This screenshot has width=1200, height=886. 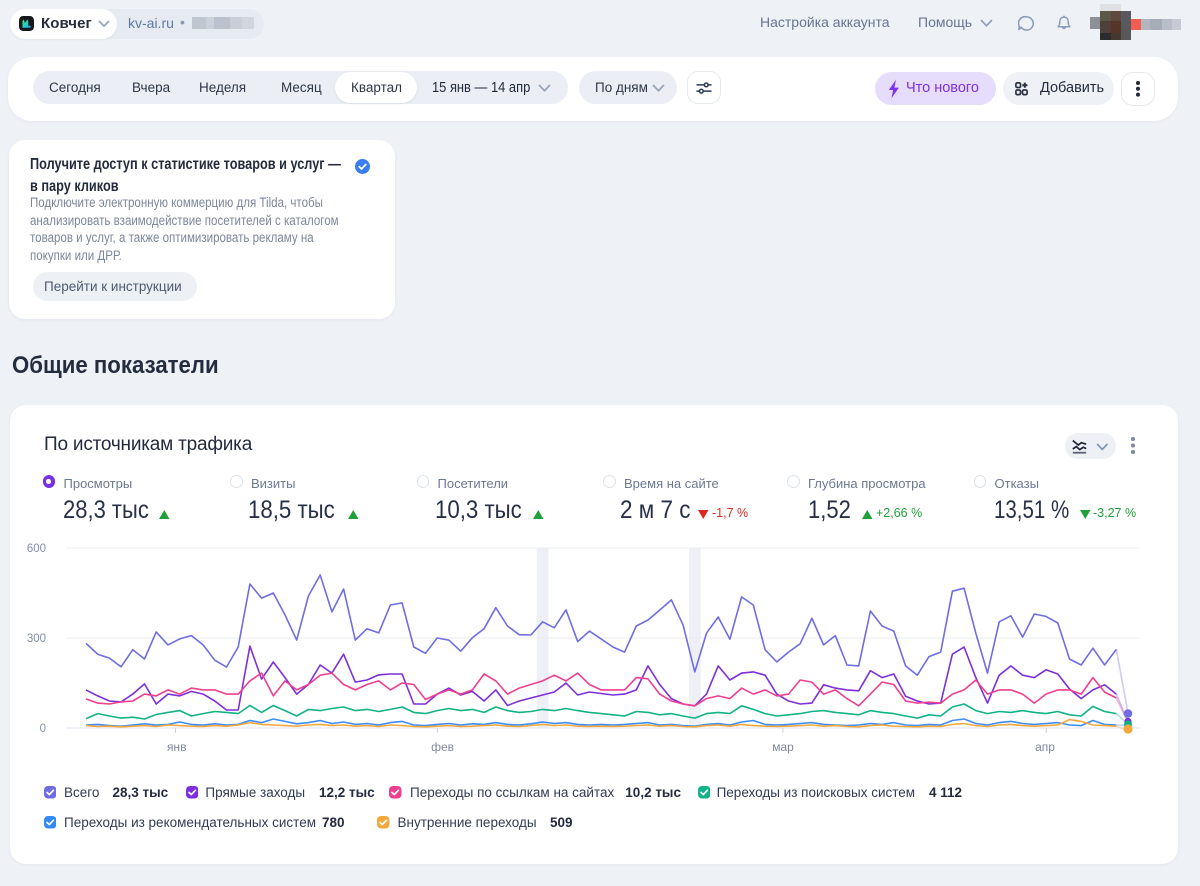 What do you see at coordinates (36, 639) in the screenshot?
I see `svg-text: 300` at bounding box center [36, 639].